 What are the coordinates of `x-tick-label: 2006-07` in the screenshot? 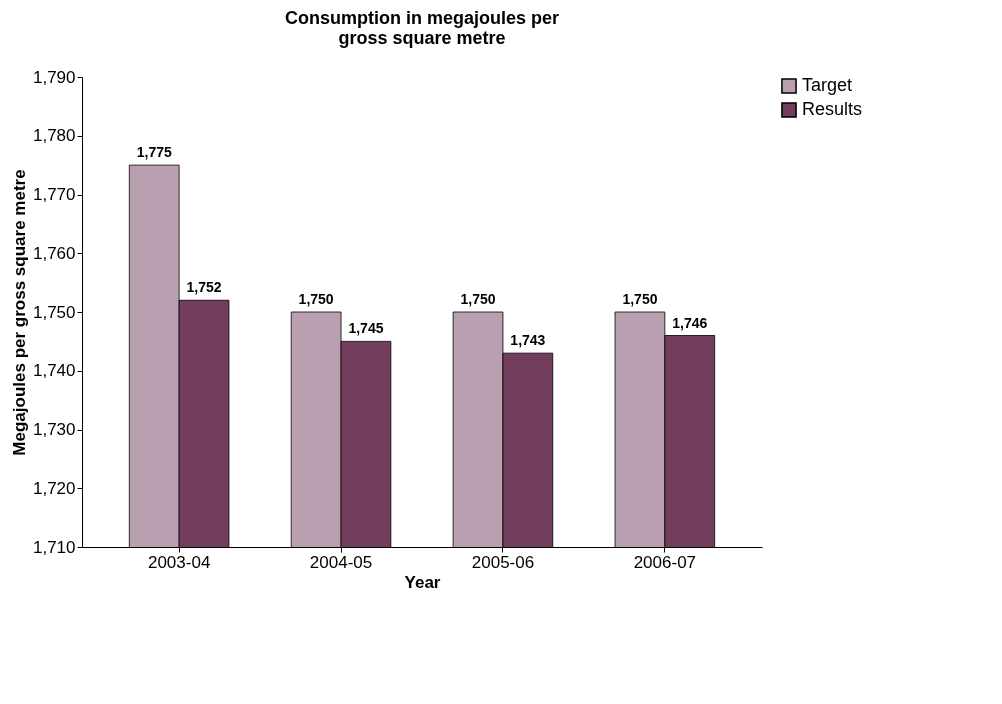 It's located at (665, 562).